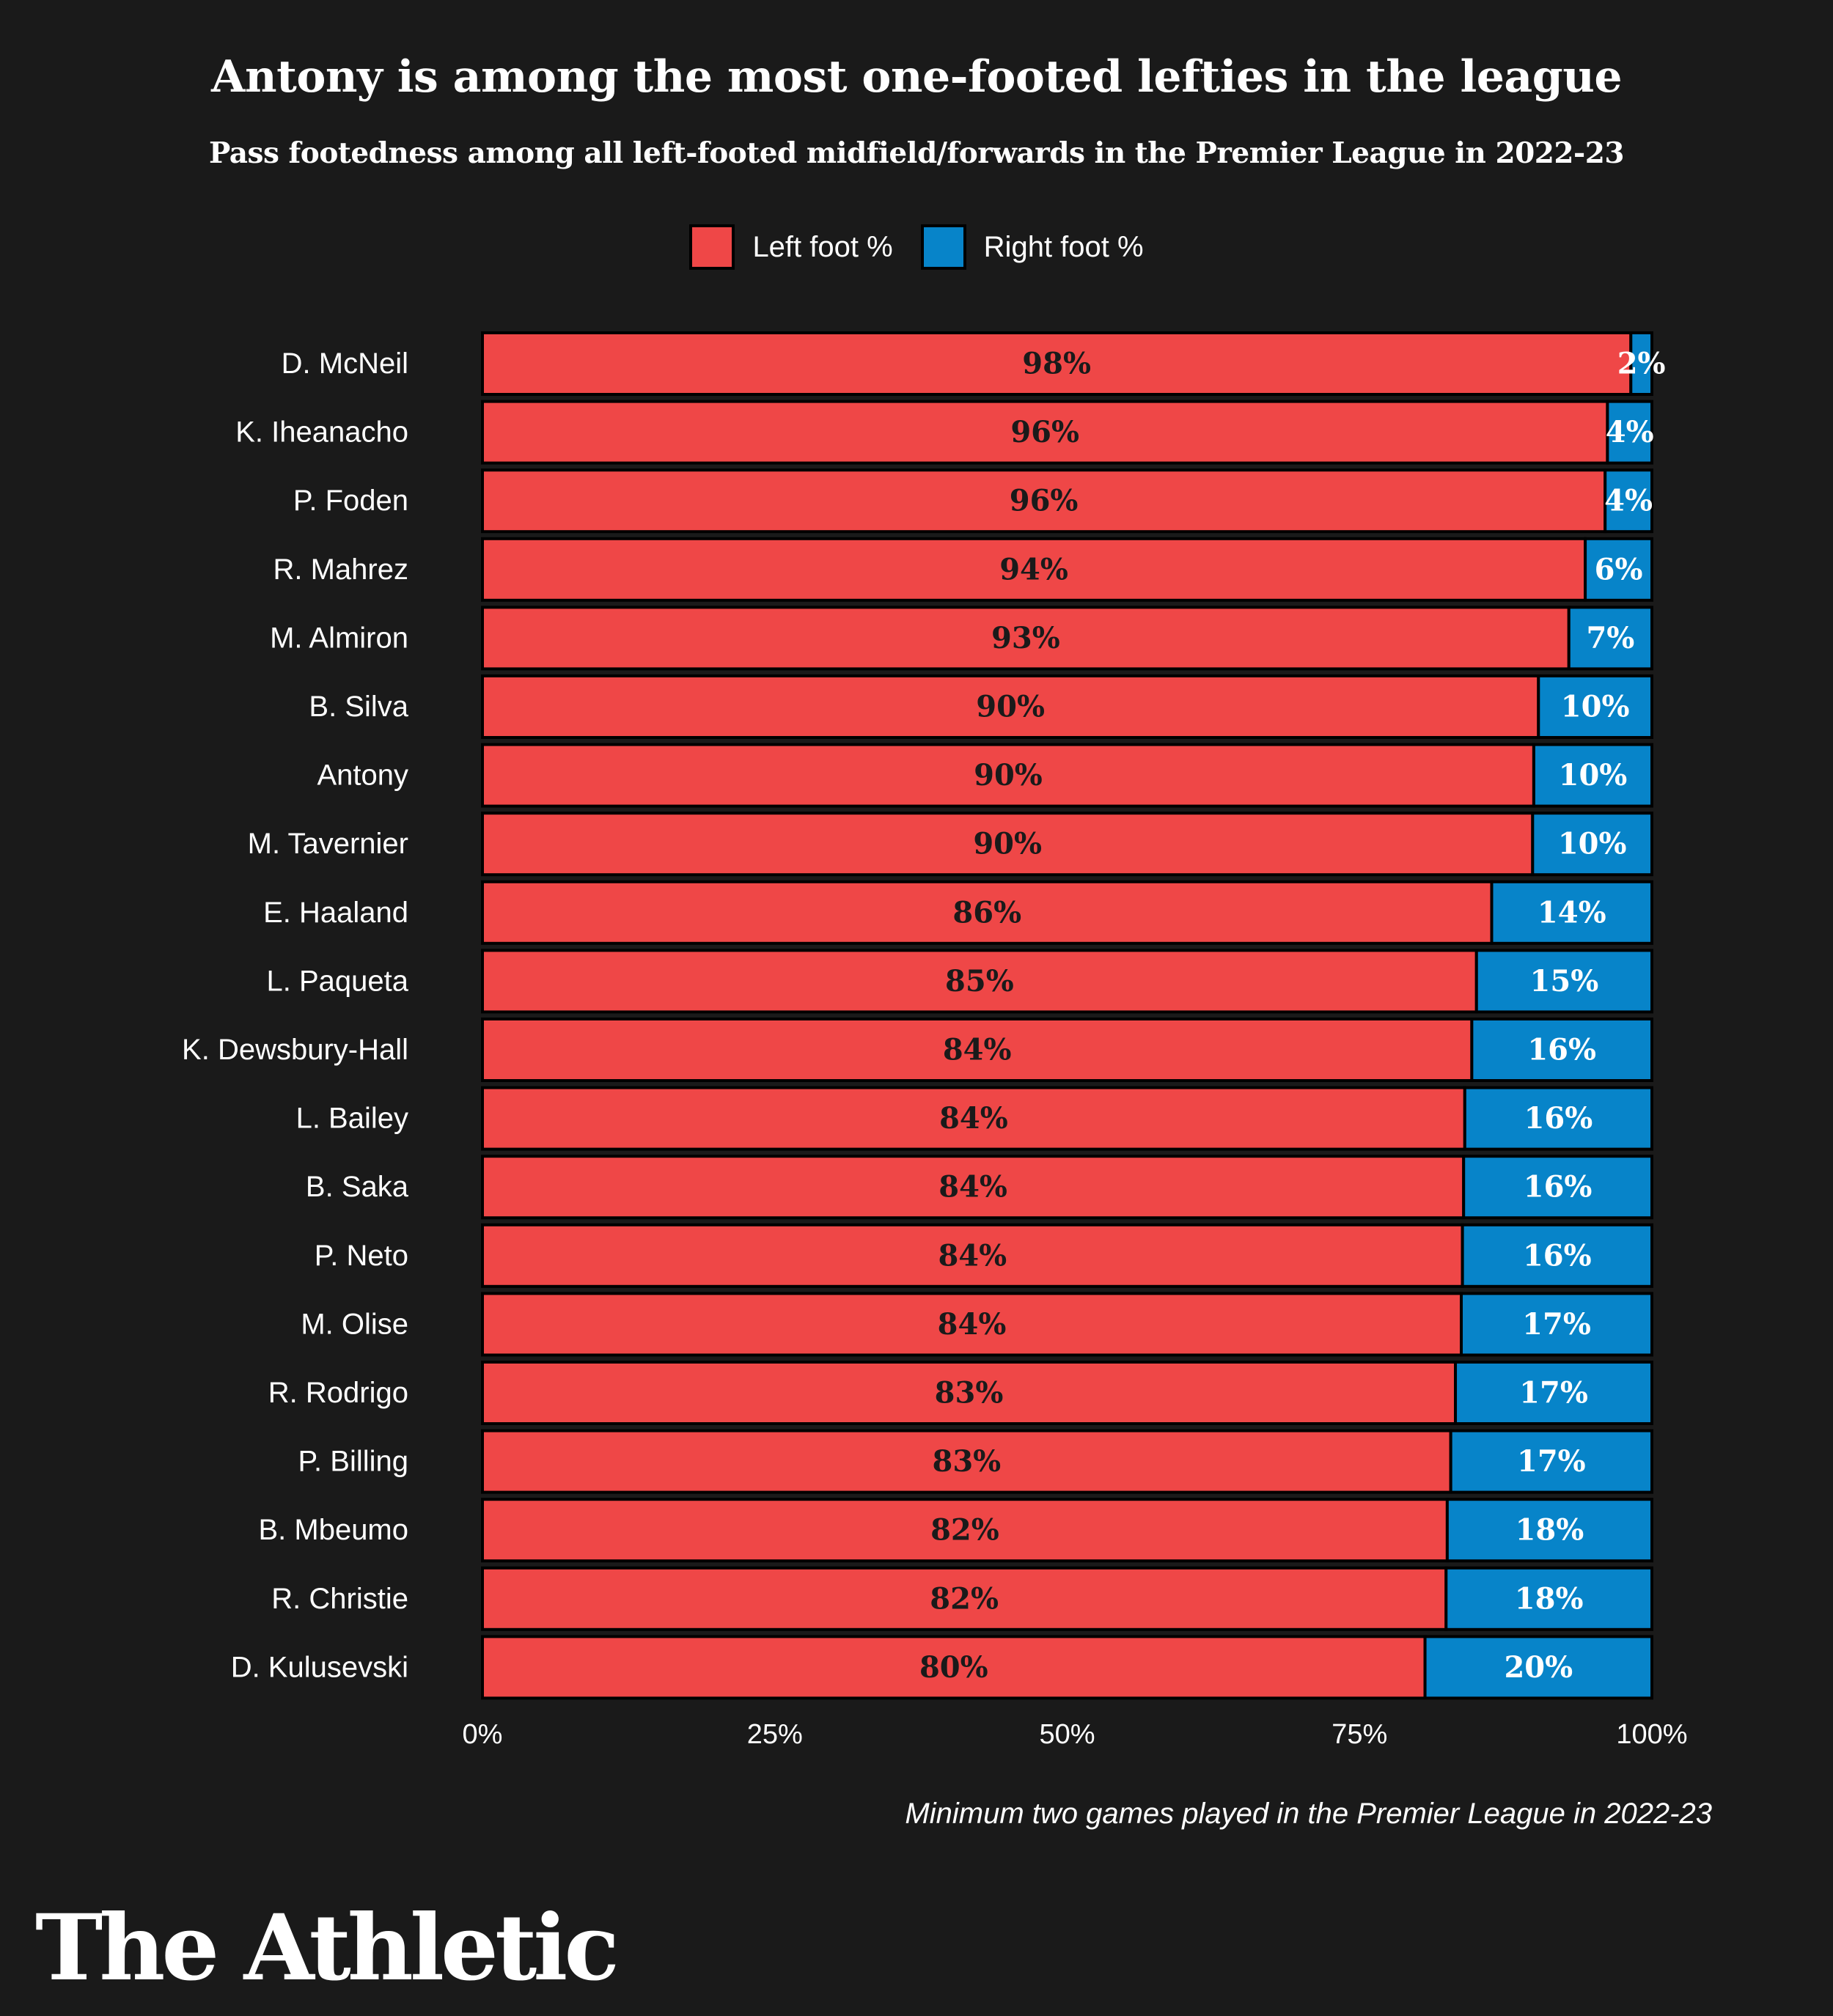 The image size is (1833, 2016). I want to click on bar-right-foot-p-billing, so click(1551, 1462).